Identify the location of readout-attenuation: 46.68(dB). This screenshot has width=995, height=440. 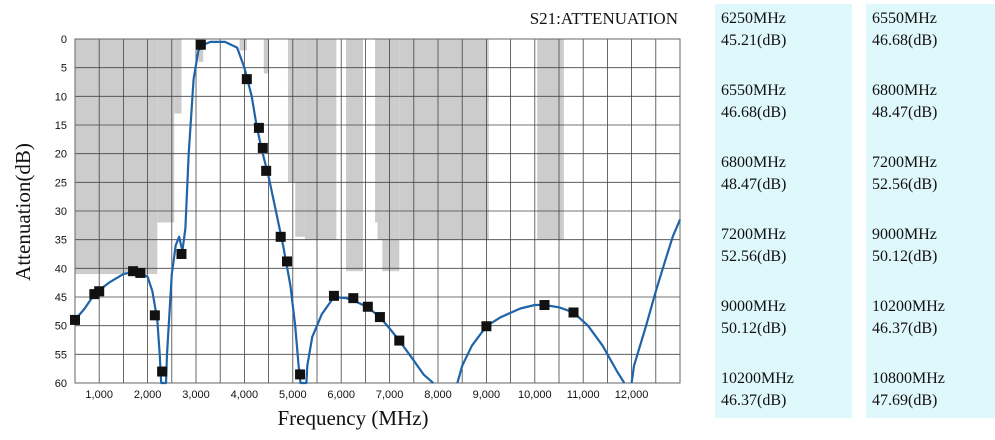
(754, 112).